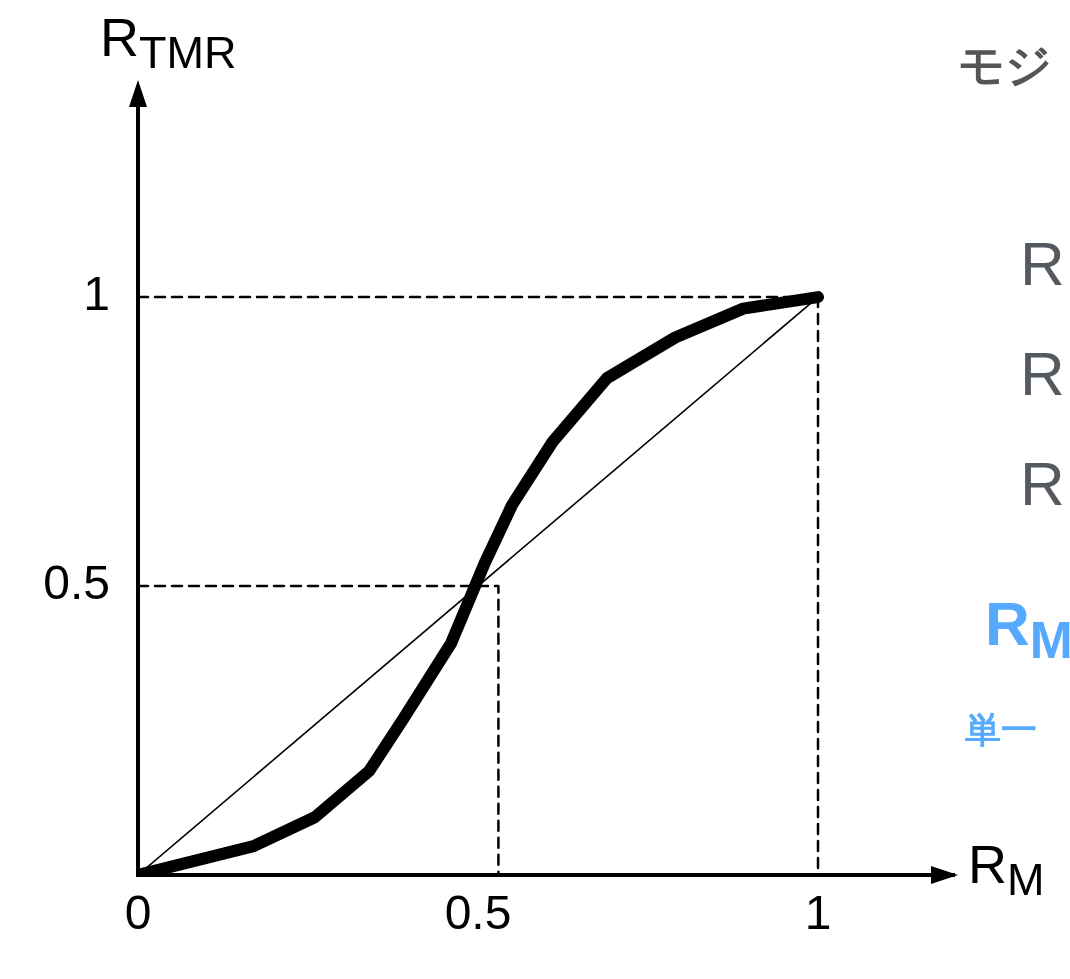  Describe the element at coordinates (1001, 729) in the screenshot. I see `text: 単一` at that location.